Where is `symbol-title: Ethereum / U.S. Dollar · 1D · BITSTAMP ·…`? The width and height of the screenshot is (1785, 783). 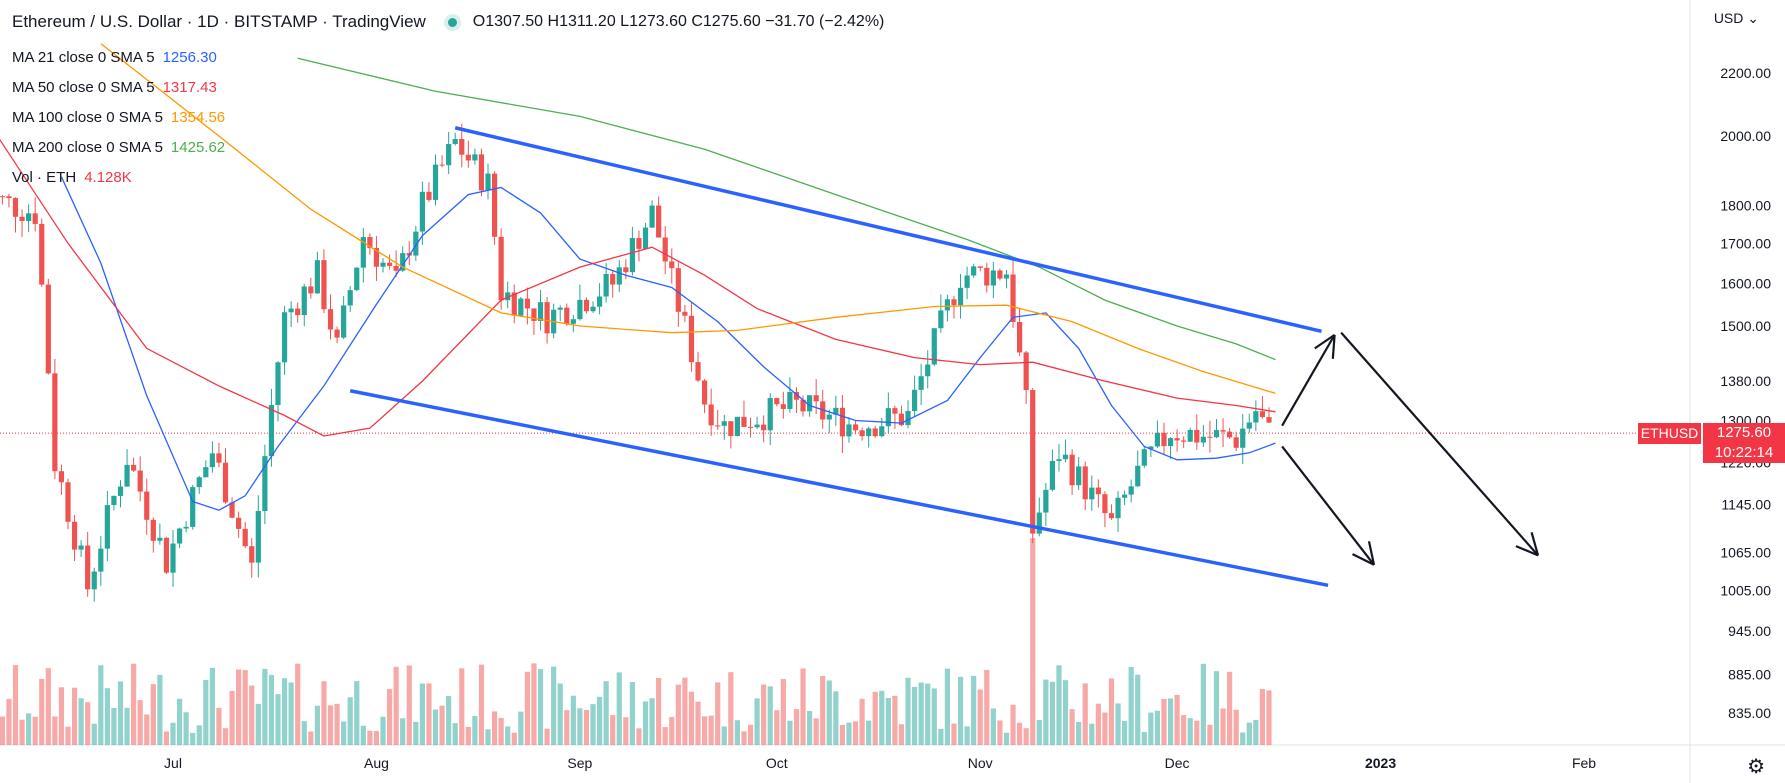
symbol-title: Ethereum / U.S. Dollar · 1D · BITSTAMP ·… is located at coordinates (219, 21).